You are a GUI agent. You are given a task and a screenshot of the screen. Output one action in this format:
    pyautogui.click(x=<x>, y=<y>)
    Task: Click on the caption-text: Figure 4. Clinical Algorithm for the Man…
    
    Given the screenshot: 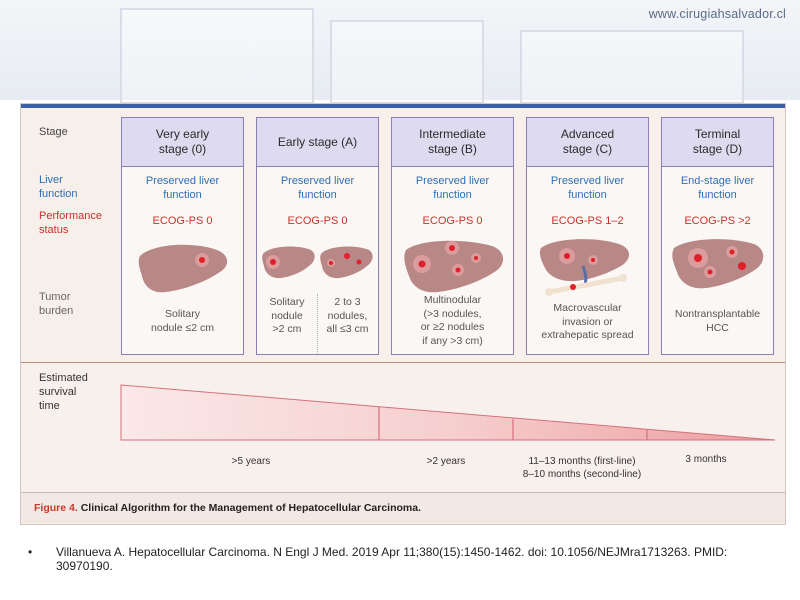 What is the action you would take?
    pyautogui.click(x=227, y=508)
    